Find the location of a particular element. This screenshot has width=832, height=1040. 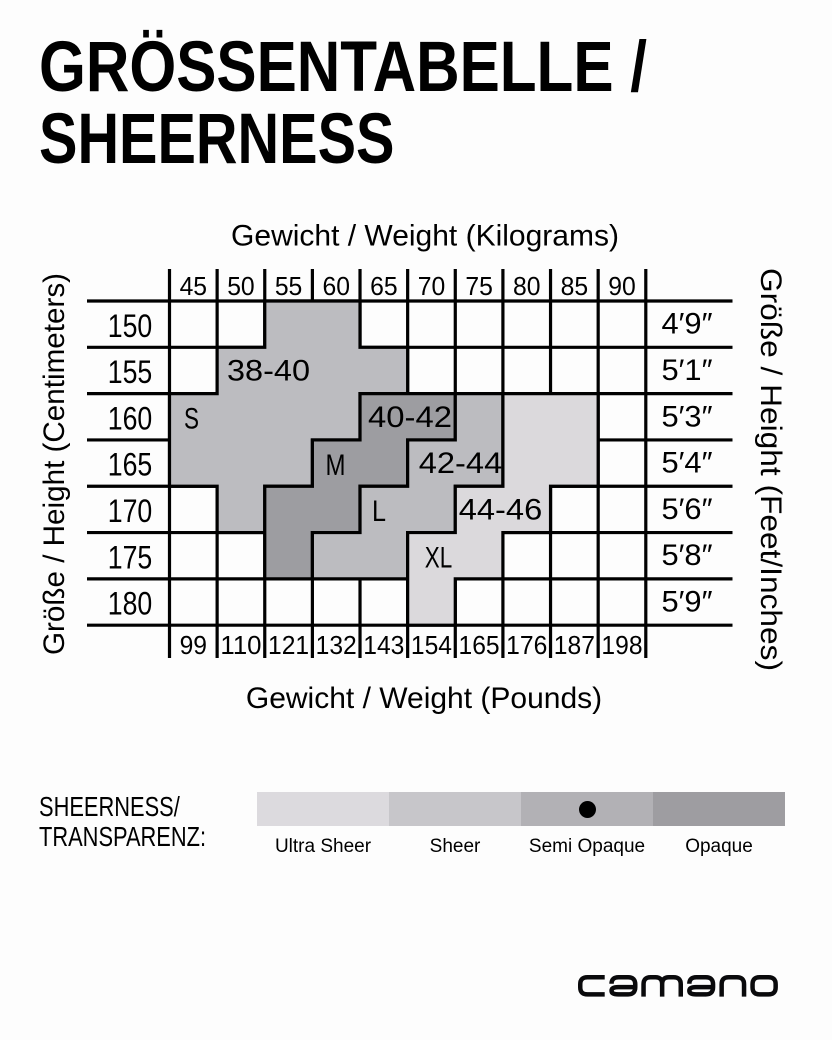

axis-title-bottom: Gewicht / Weight (Pounds) is located at coordinates (424, 698).